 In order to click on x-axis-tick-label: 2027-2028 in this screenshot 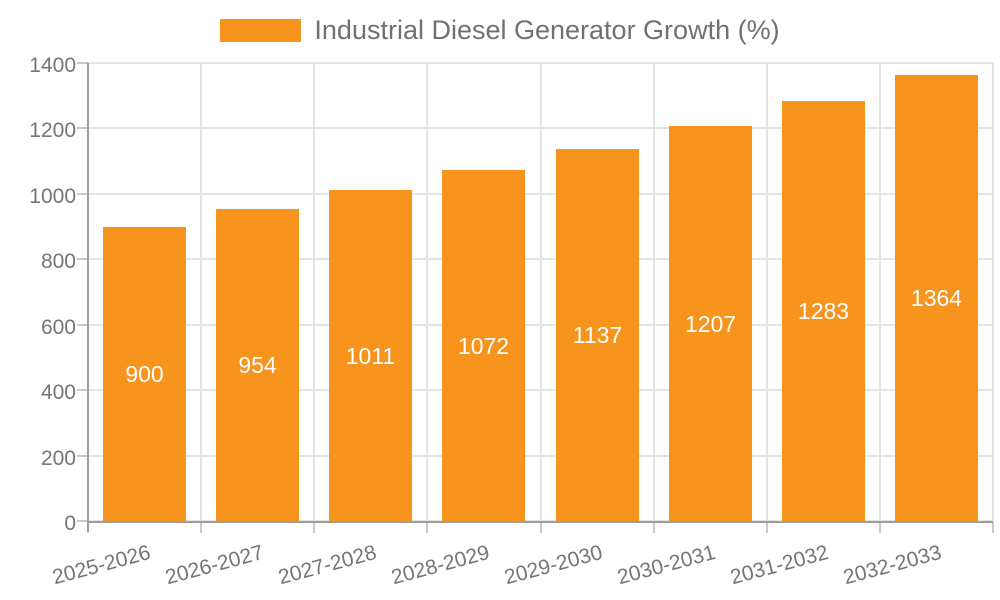, I will do `click(327, 565)`.